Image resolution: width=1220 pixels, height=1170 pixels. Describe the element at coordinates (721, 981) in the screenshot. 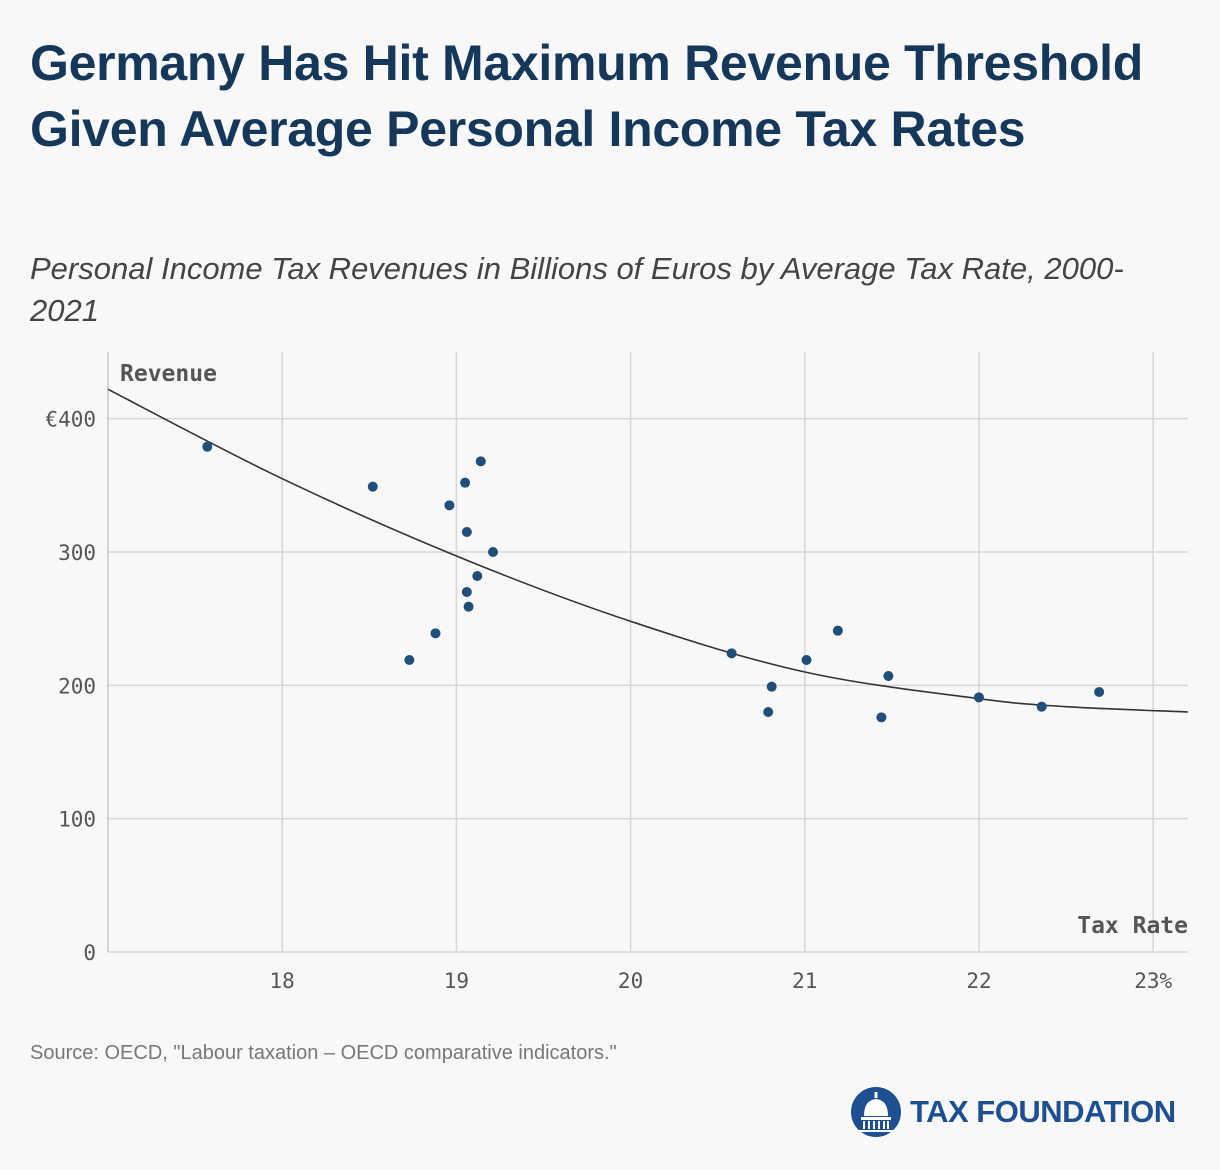

I see `x-axis-ticks: 18 19 20 21 22 23%` at that location.